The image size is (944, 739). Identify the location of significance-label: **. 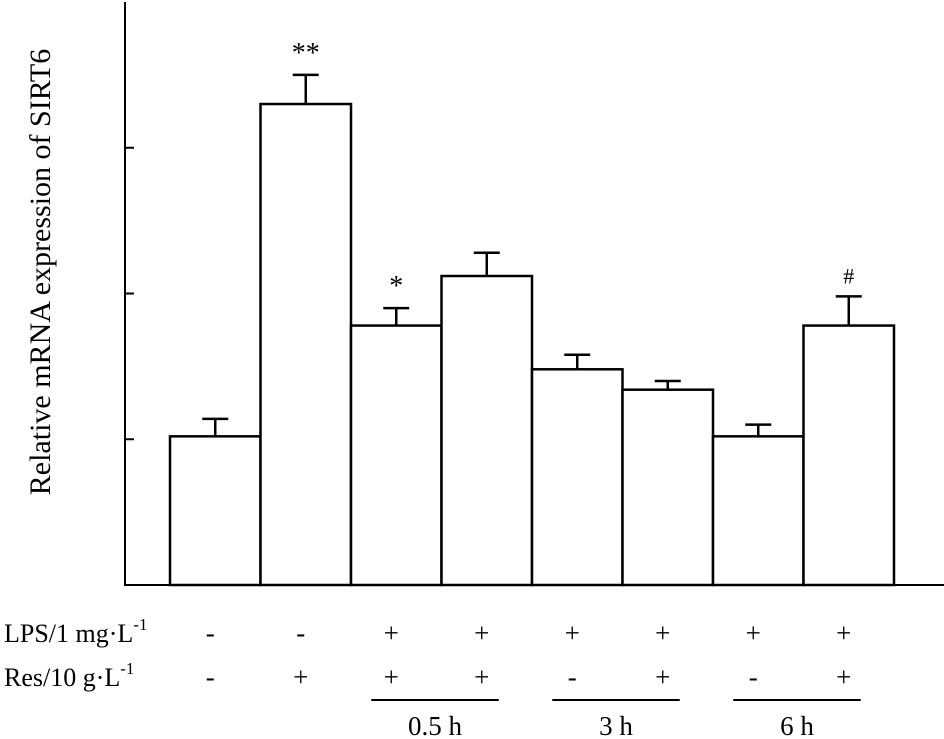
(306, 53).